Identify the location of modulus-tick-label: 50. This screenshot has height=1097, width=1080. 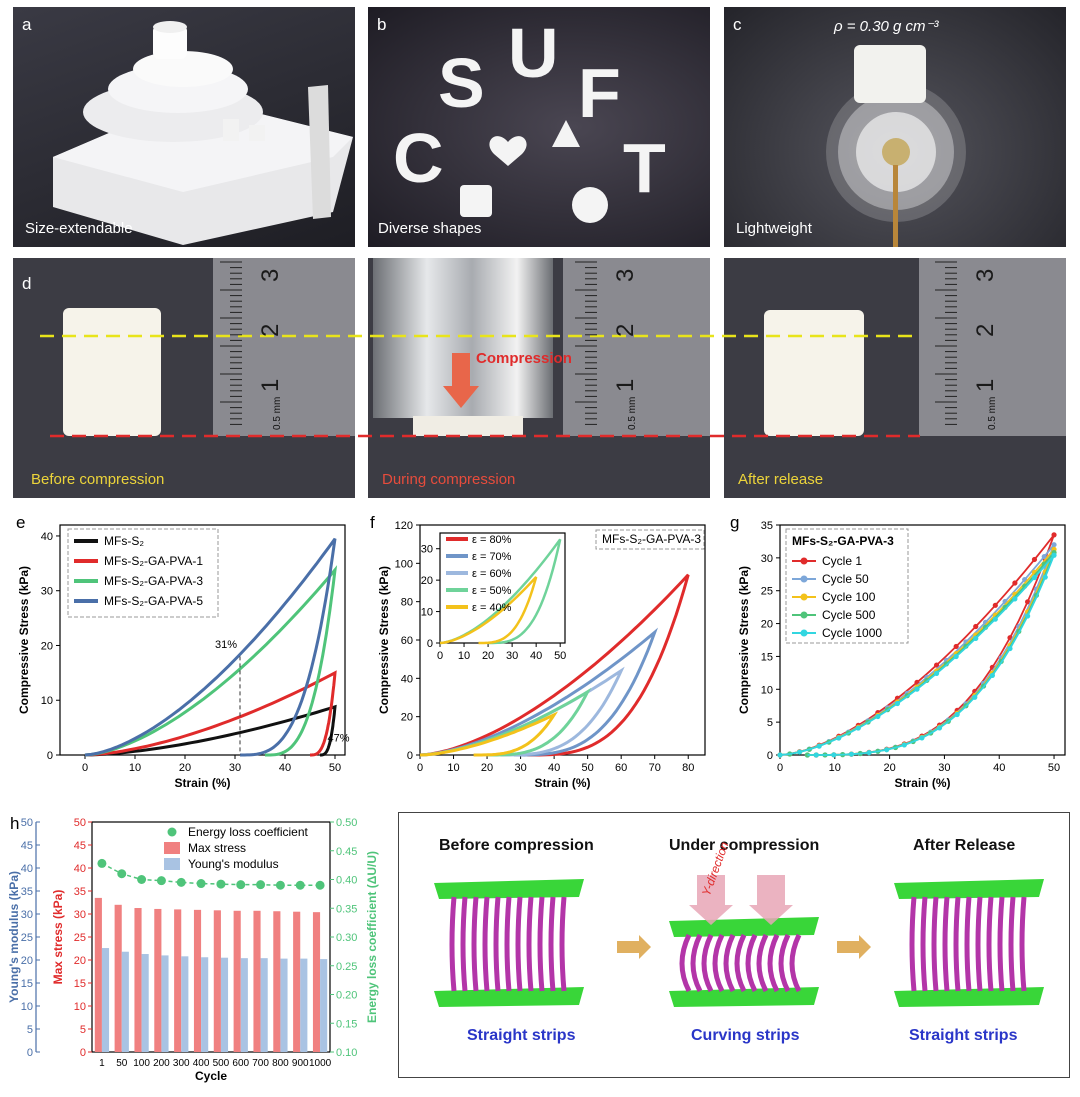
(27, 823).